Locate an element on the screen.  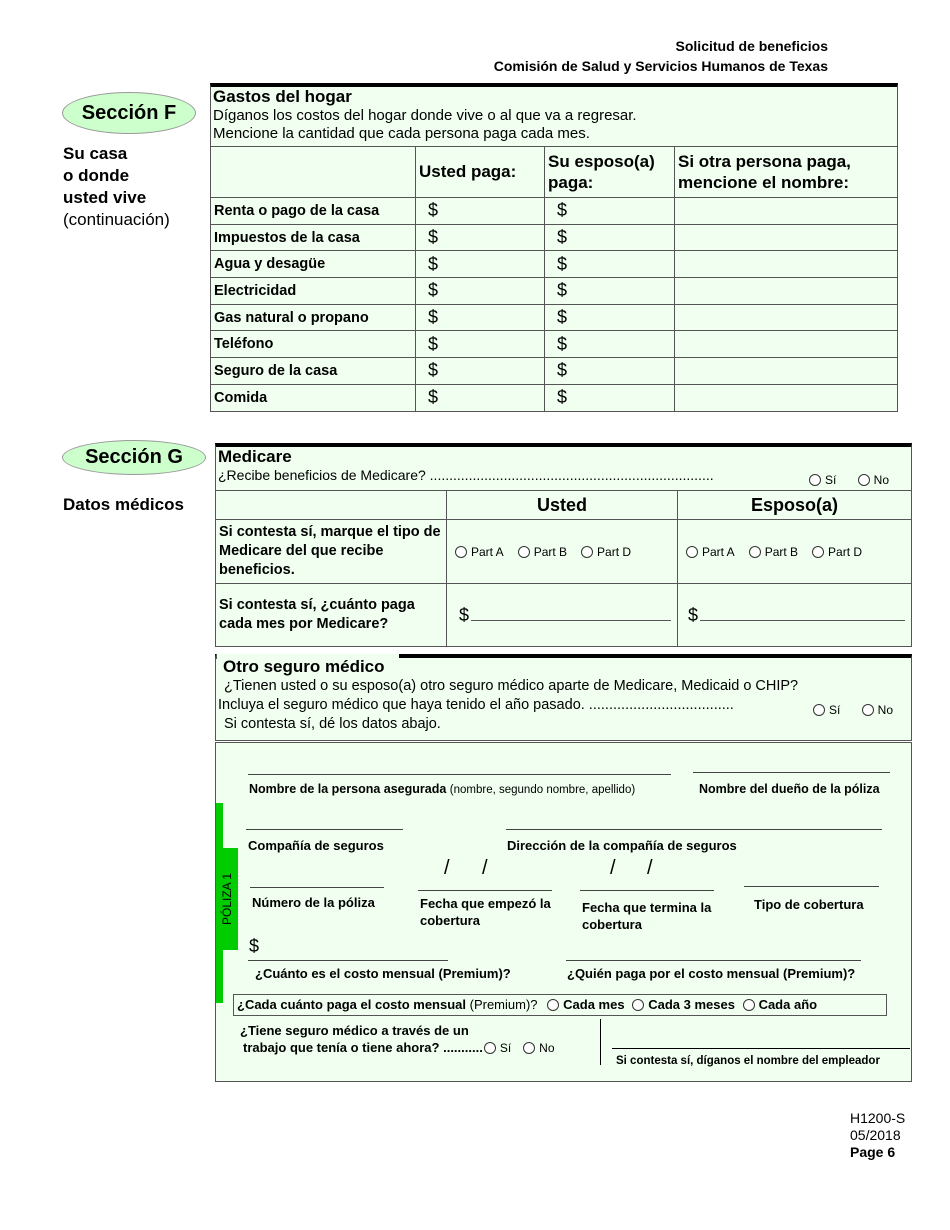
policy-number-field is located at coordinates (317, 887).